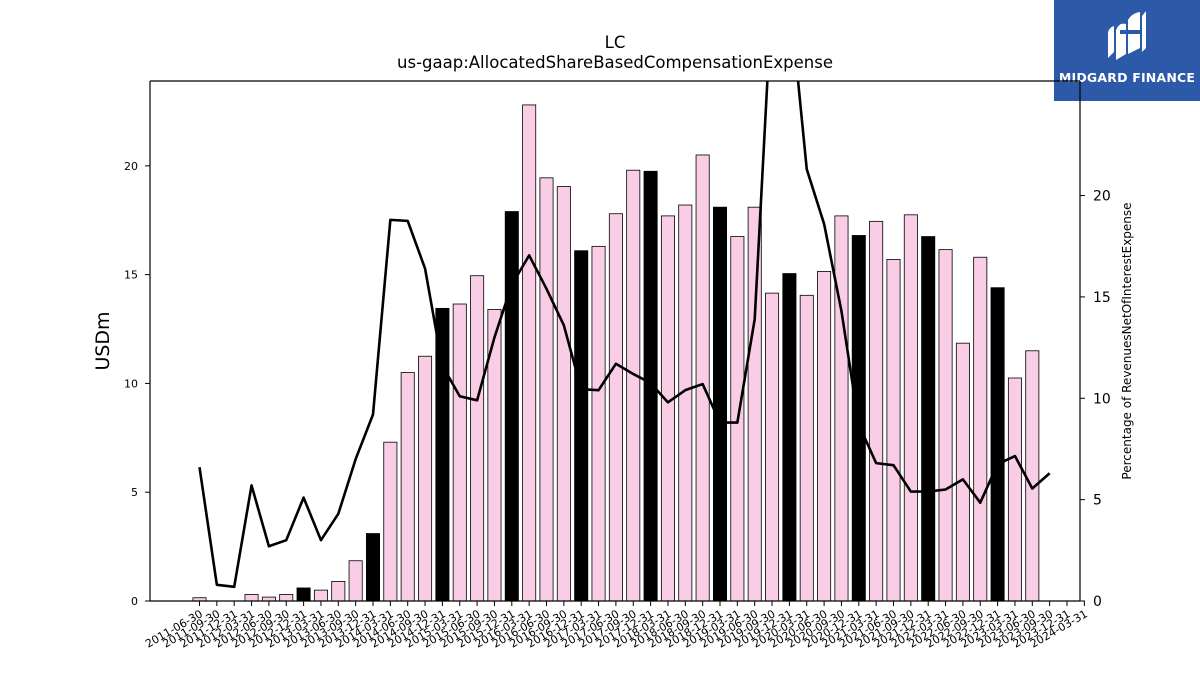  Describe the element at coordinates (134, 492) in the screenshot. I see `y-tick-label: 5` at that location.